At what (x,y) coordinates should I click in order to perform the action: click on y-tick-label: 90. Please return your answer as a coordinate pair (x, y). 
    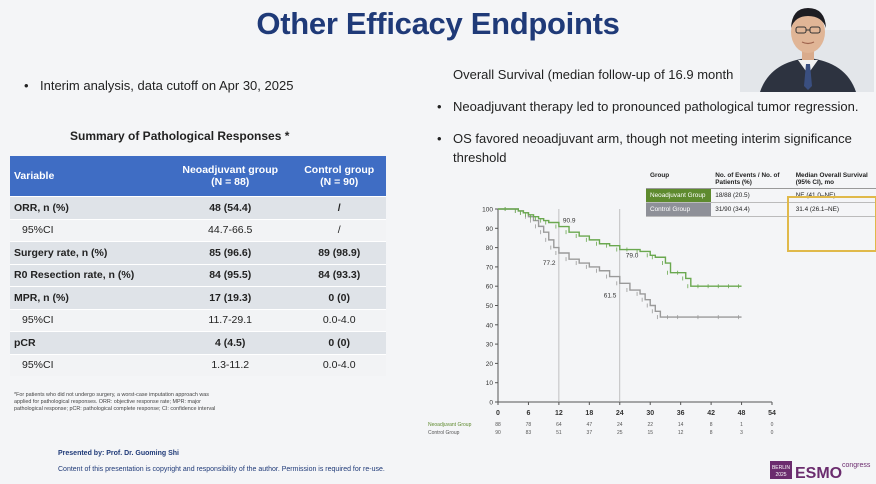
    Looking at the image, I should click on (490, 229).